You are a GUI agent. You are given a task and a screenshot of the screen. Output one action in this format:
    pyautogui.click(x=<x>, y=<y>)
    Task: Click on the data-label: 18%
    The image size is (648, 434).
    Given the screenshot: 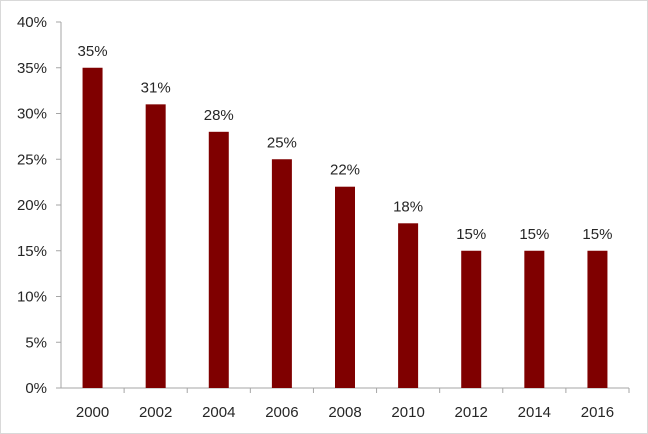 What is the action you would take?
    pyautogui.click(x=408, y=206)
    